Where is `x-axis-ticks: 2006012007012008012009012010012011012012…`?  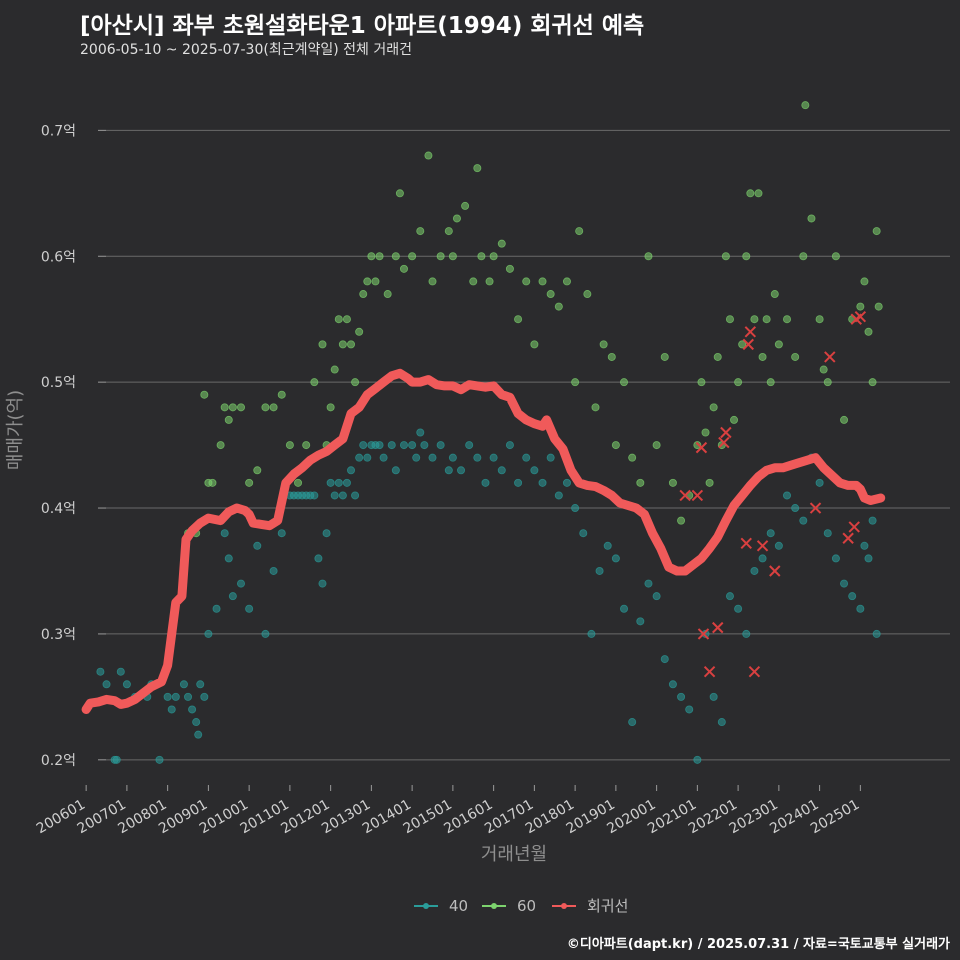
x-axis-ticks: 2006012007012008012009012010012011012012… is located at coordinates (448, 811).